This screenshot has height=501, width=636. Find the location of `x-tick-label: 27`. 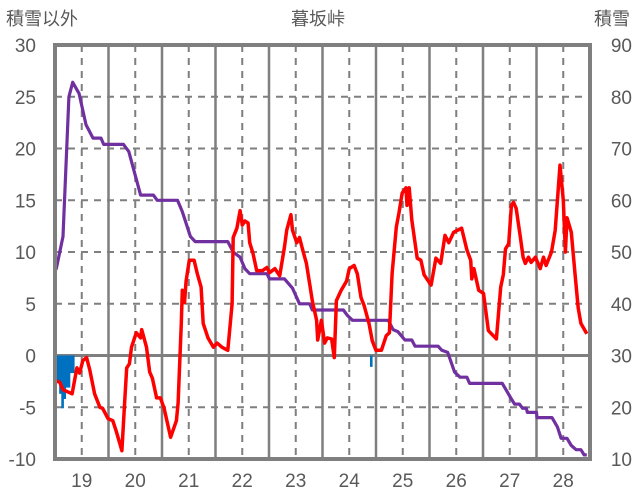

x-tick-label: 27 is located at coordinates (509, 481).